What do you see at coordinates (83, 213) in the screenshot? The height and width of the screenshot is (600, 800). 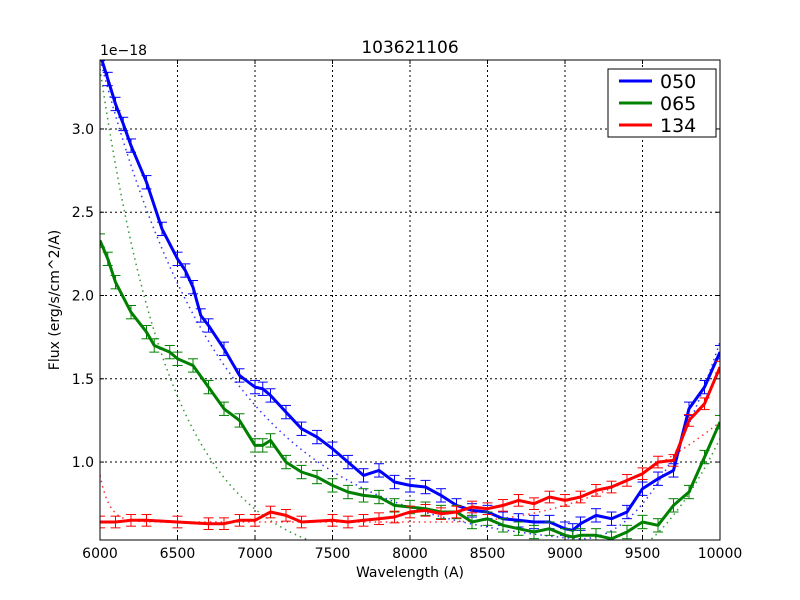 I see `y-tick-label: 2.5` at bounding box center [83, 213].